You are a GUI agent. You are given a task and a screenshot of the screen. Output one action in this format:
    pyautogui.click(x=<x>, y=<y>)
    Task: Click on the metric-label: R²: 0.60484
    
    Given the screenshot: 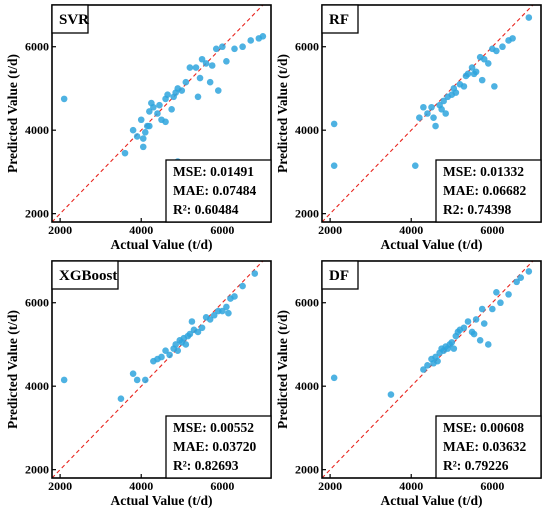 What is the action you would take?
    pyautogui.click(x=206, y=209)
    